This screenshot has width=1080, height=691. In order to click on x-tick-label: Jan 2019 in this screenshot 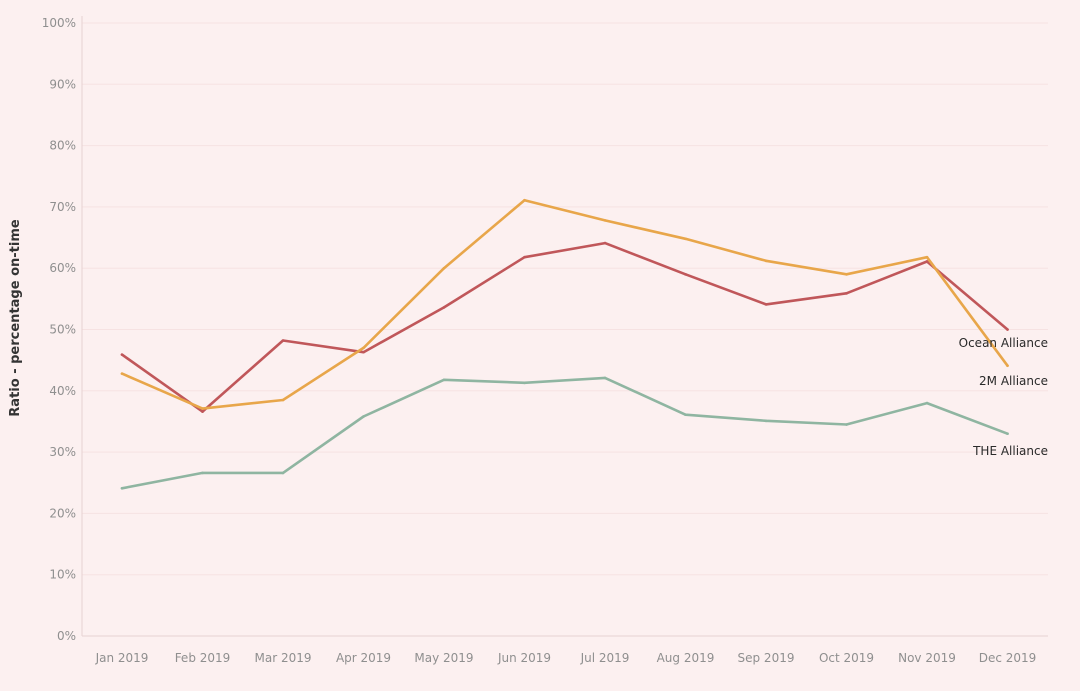, I will do `click(122, 658)`.